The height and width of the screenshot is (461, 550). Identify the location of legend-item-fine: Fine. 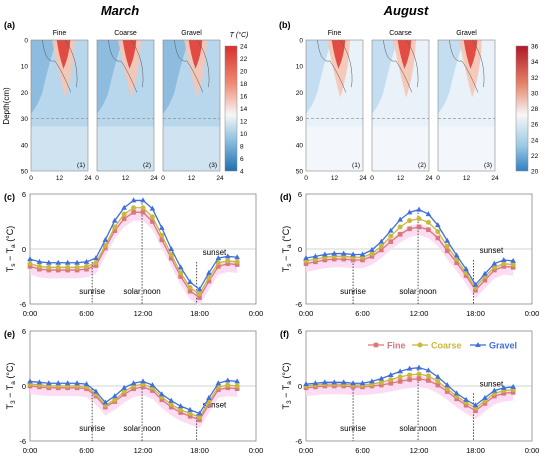
(387, 346).